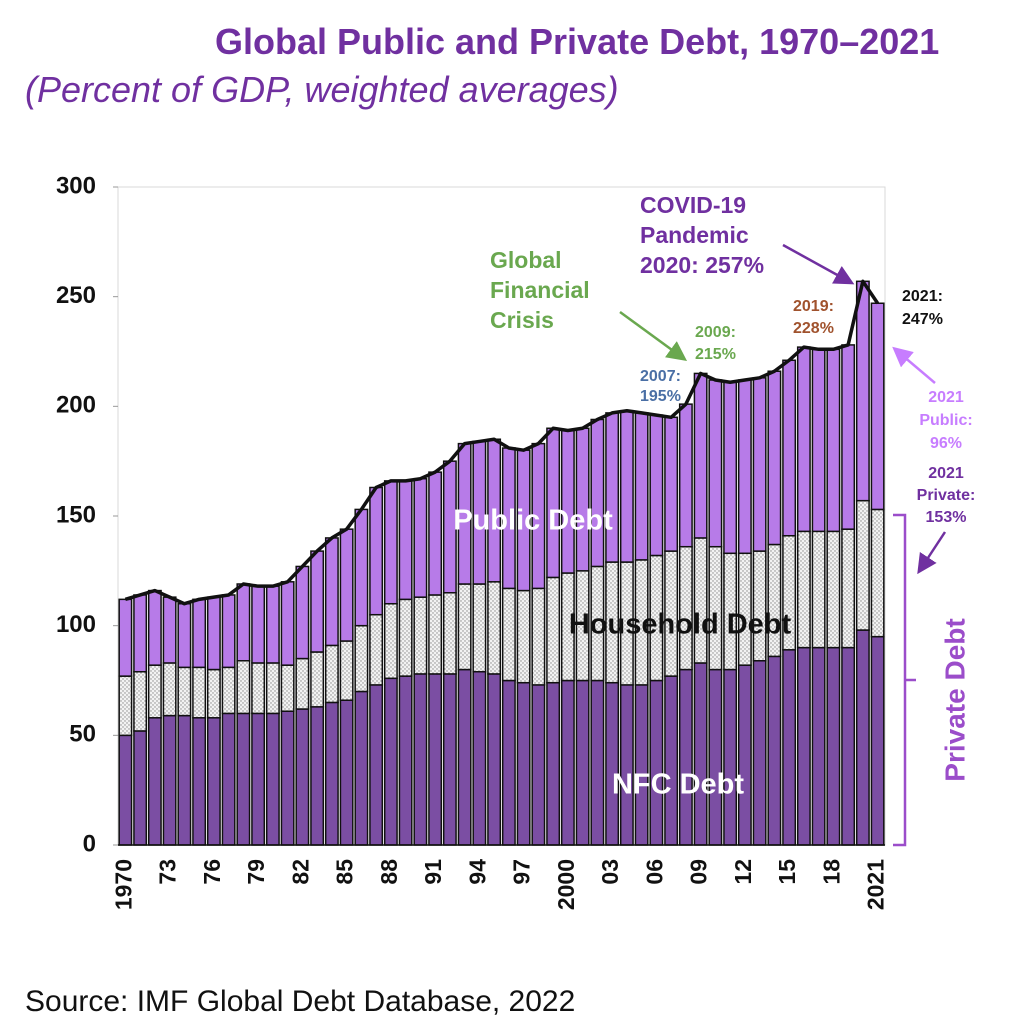  What do you see at coordinates (322, 89) in the screenshot?
I see `chart-subtitle: (Percent of GDP, weighted averages)` at bounding box center [322, 89].